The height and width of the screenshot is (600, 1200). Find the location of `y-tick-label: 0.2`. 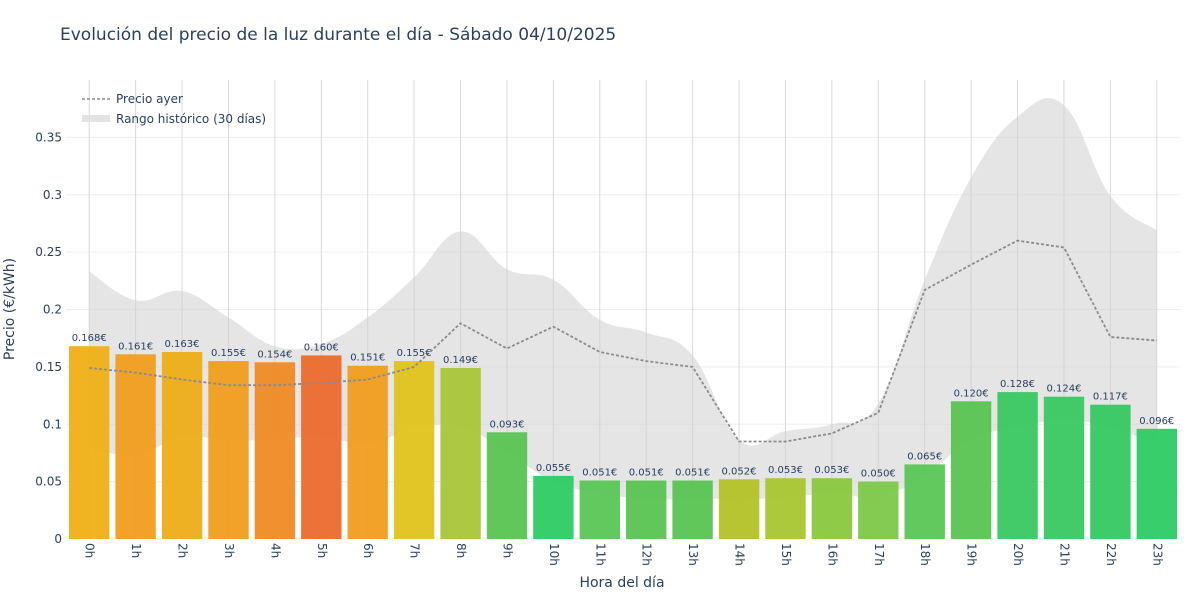

y-tick-label: 0.2 is located at coordinates (52, 310).